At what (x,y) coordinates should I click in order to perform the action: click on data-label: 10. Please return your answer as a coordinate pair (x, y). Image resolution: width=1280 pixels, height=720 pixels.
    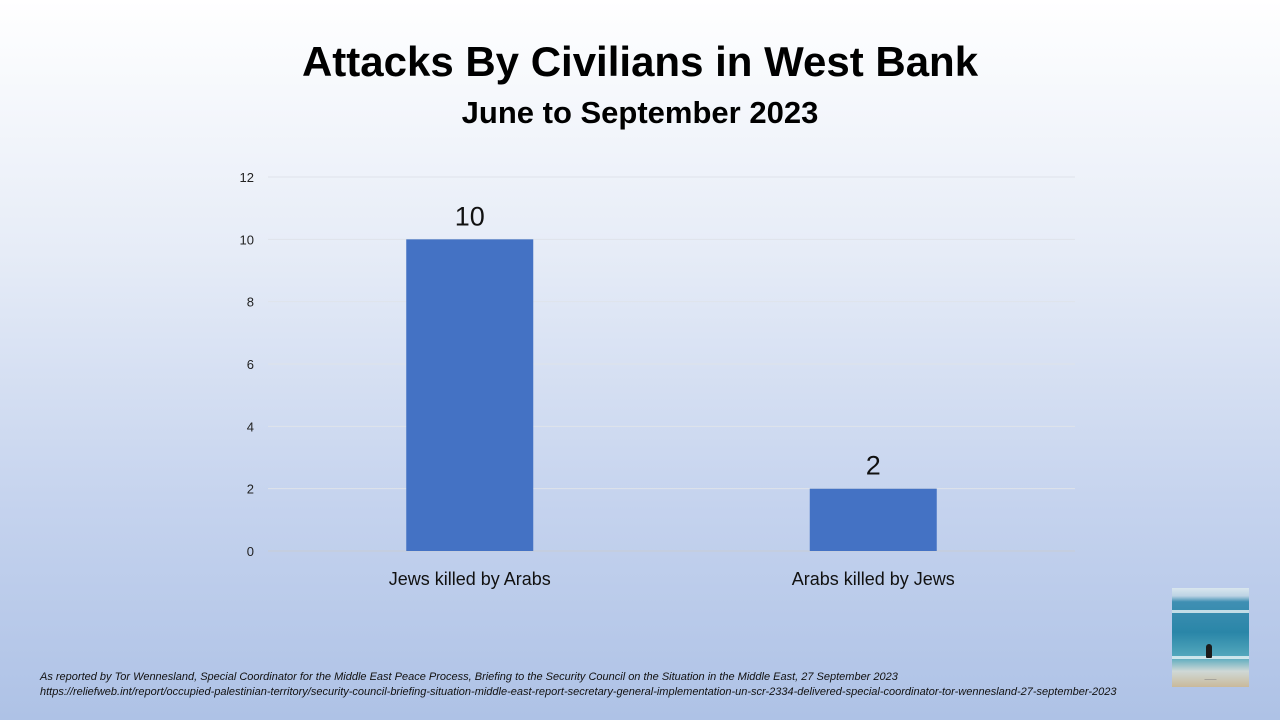
    Looking at the image, I should click on (470, 216).